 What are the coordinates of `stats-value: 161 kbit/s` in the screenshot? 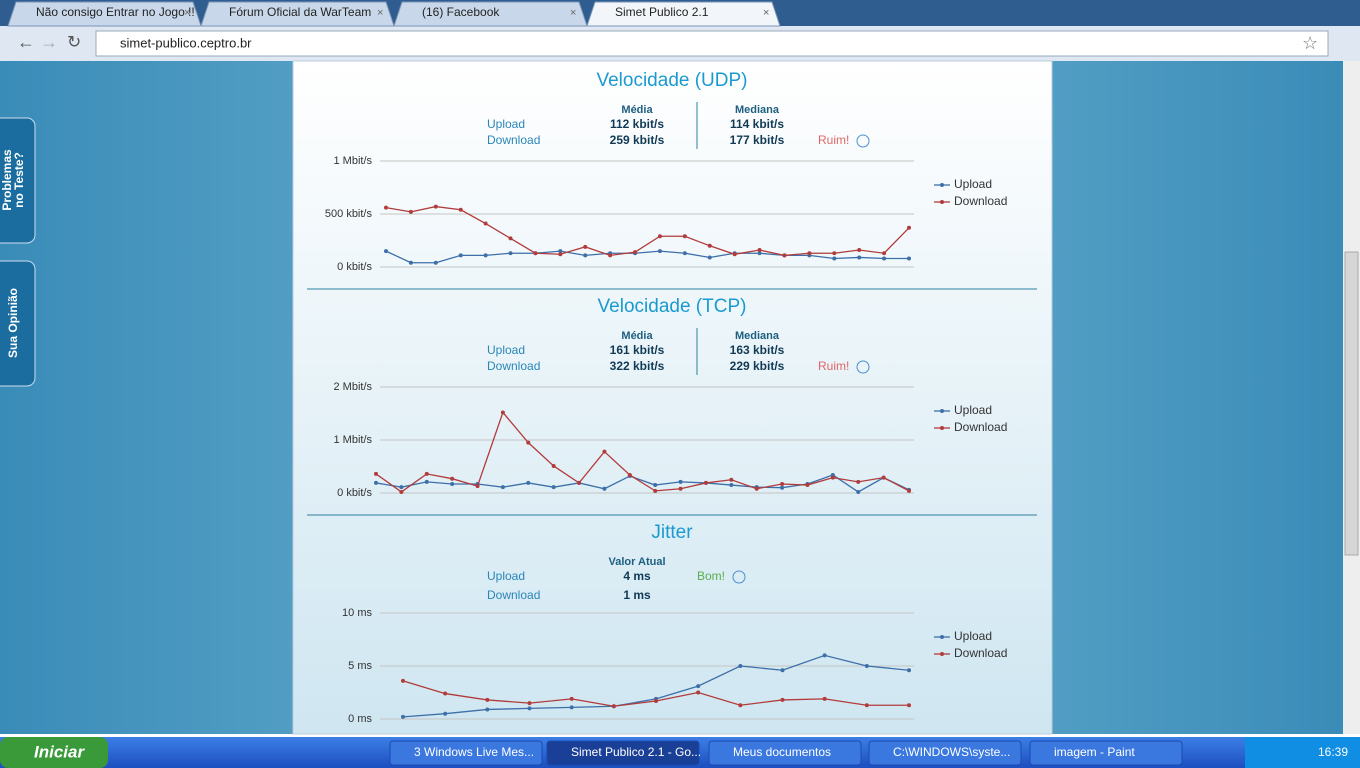 It's located at (637, 350).